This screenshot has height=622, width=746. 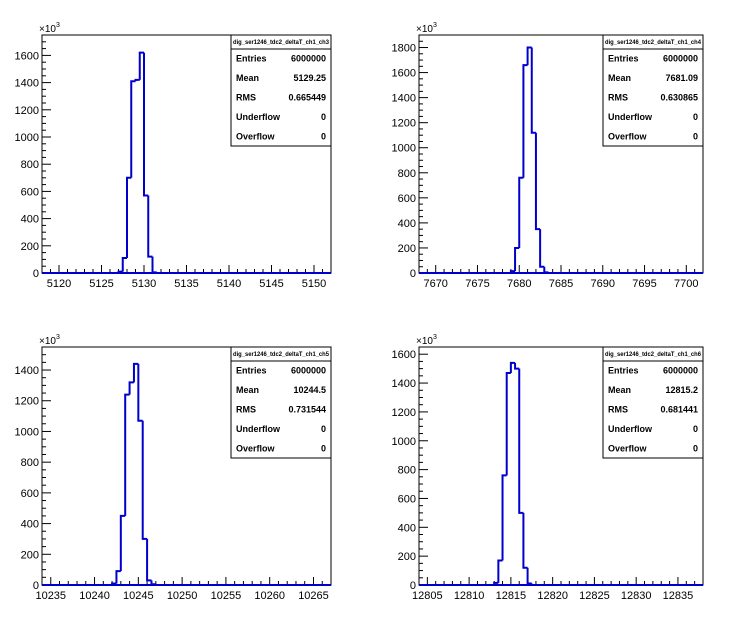 I want to click on y-tick-label: 600, so click(x=30, y=192).